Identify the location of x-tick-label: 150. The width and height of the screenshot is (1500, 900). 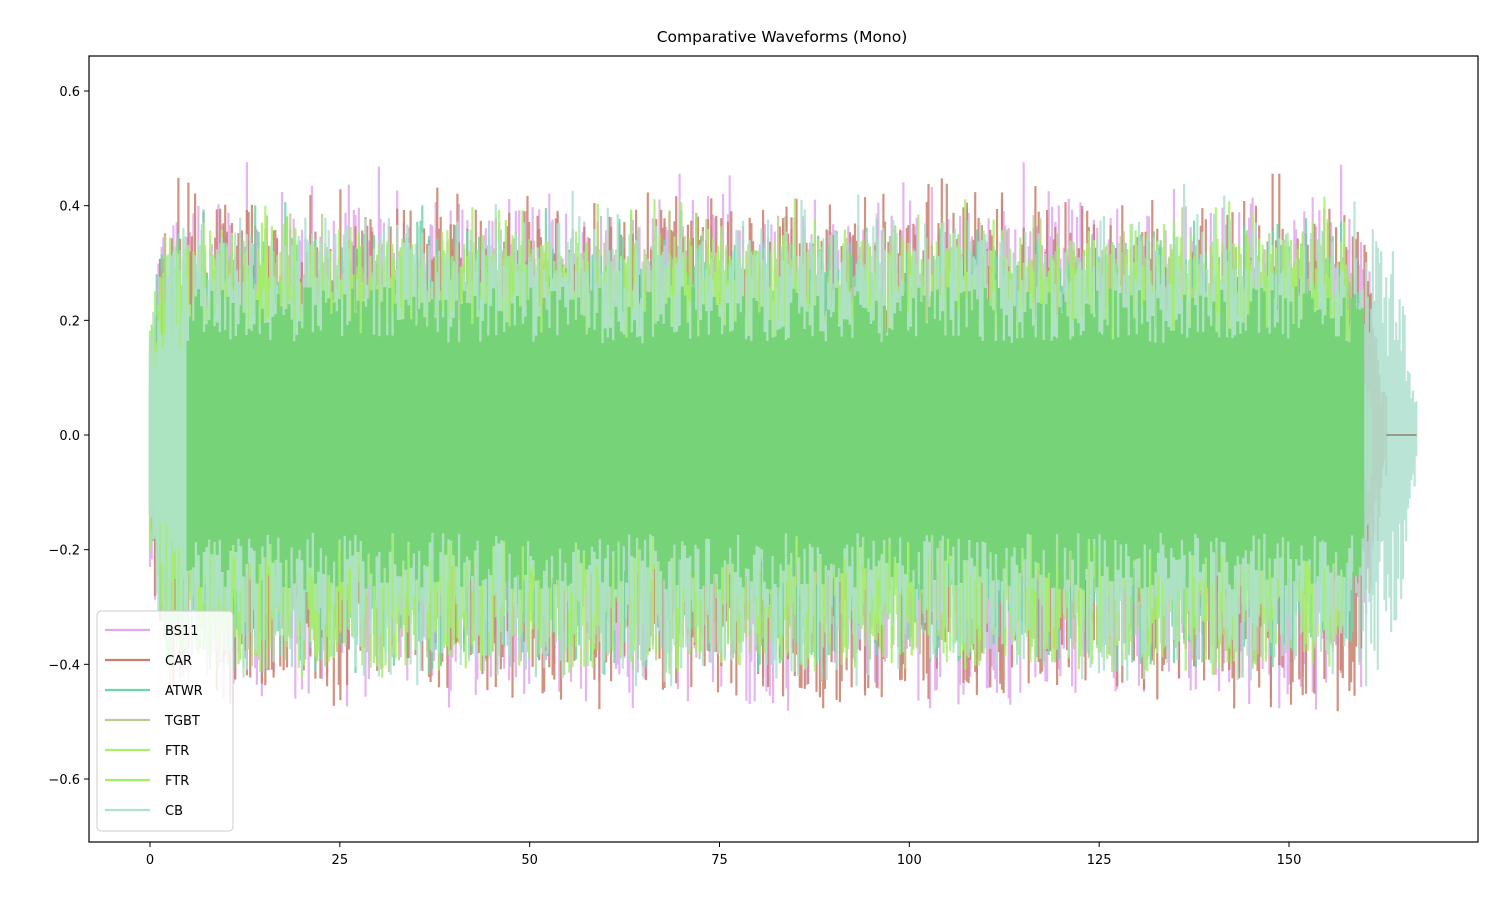
(1289, 860).